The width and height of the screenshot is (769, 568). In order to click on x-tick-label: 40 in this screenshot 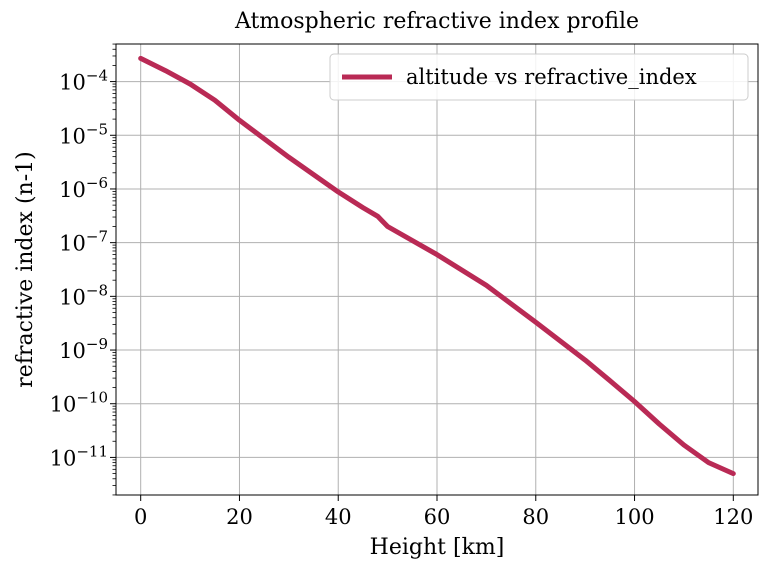, I will do `click(338, 517)`.